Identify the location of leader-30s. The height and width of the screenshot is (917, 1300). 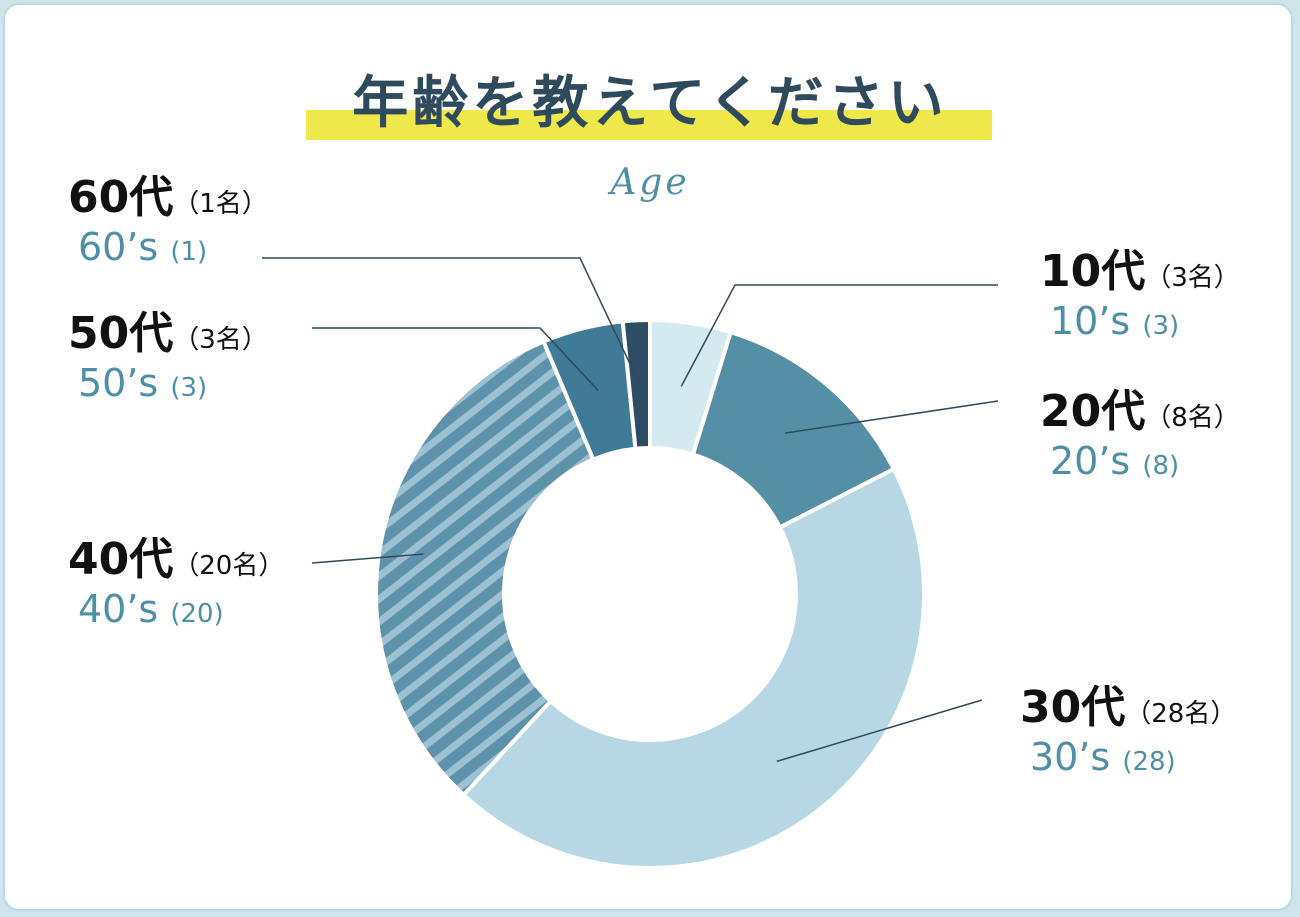
(879, 731).